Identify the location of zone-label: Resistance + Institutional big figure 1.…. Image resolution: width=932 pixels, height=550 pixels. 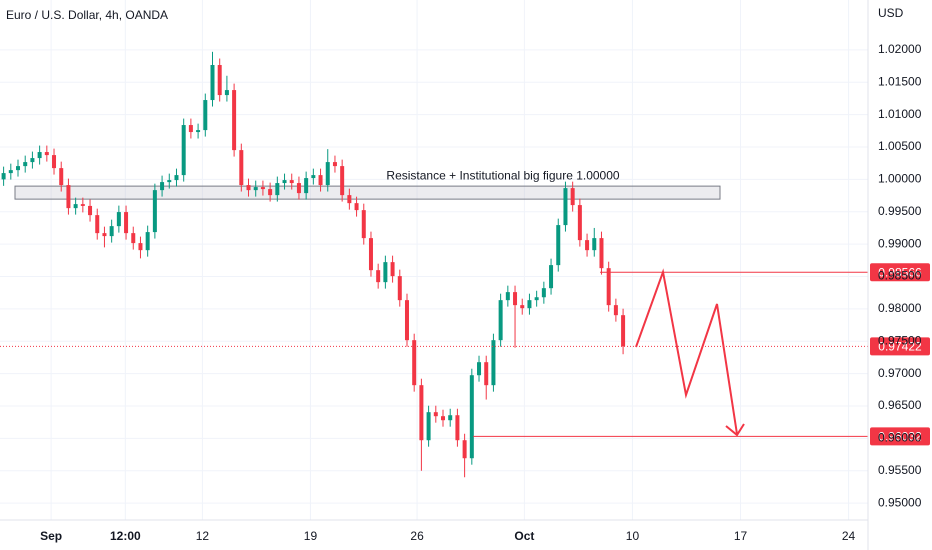
(502, 175).